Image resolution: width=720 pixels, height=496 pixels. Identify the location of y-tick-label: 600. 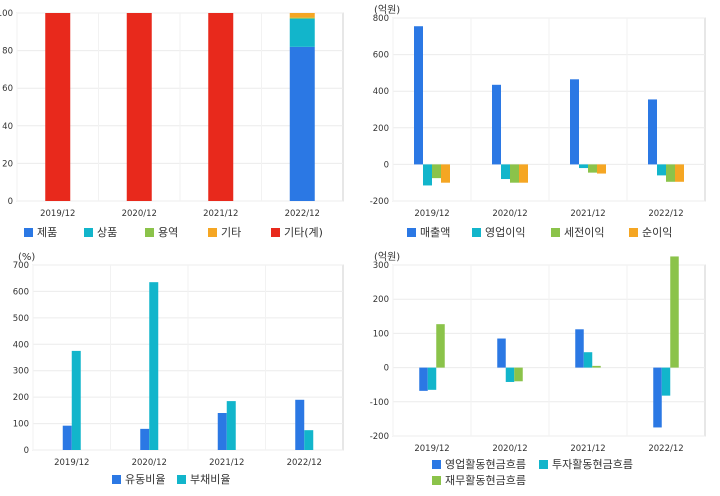
(381, 56).